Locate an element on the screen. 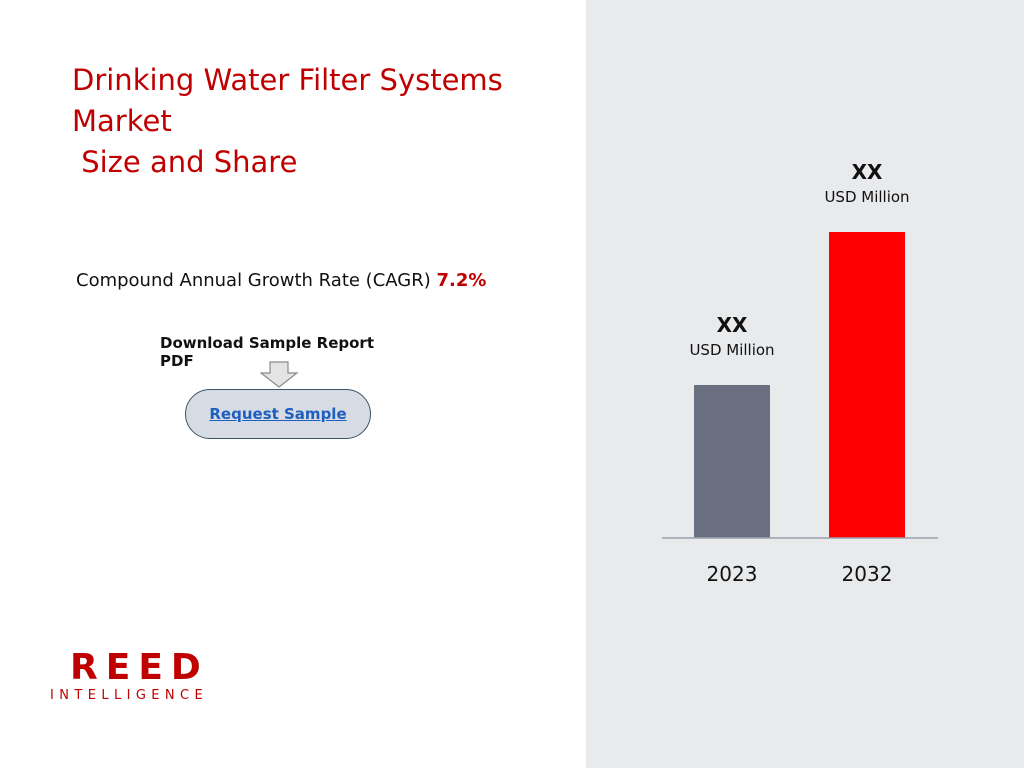 This screenshot has width=1024, height=768. bar-unit-2032: USD Million is located at coordinates (867, 197).